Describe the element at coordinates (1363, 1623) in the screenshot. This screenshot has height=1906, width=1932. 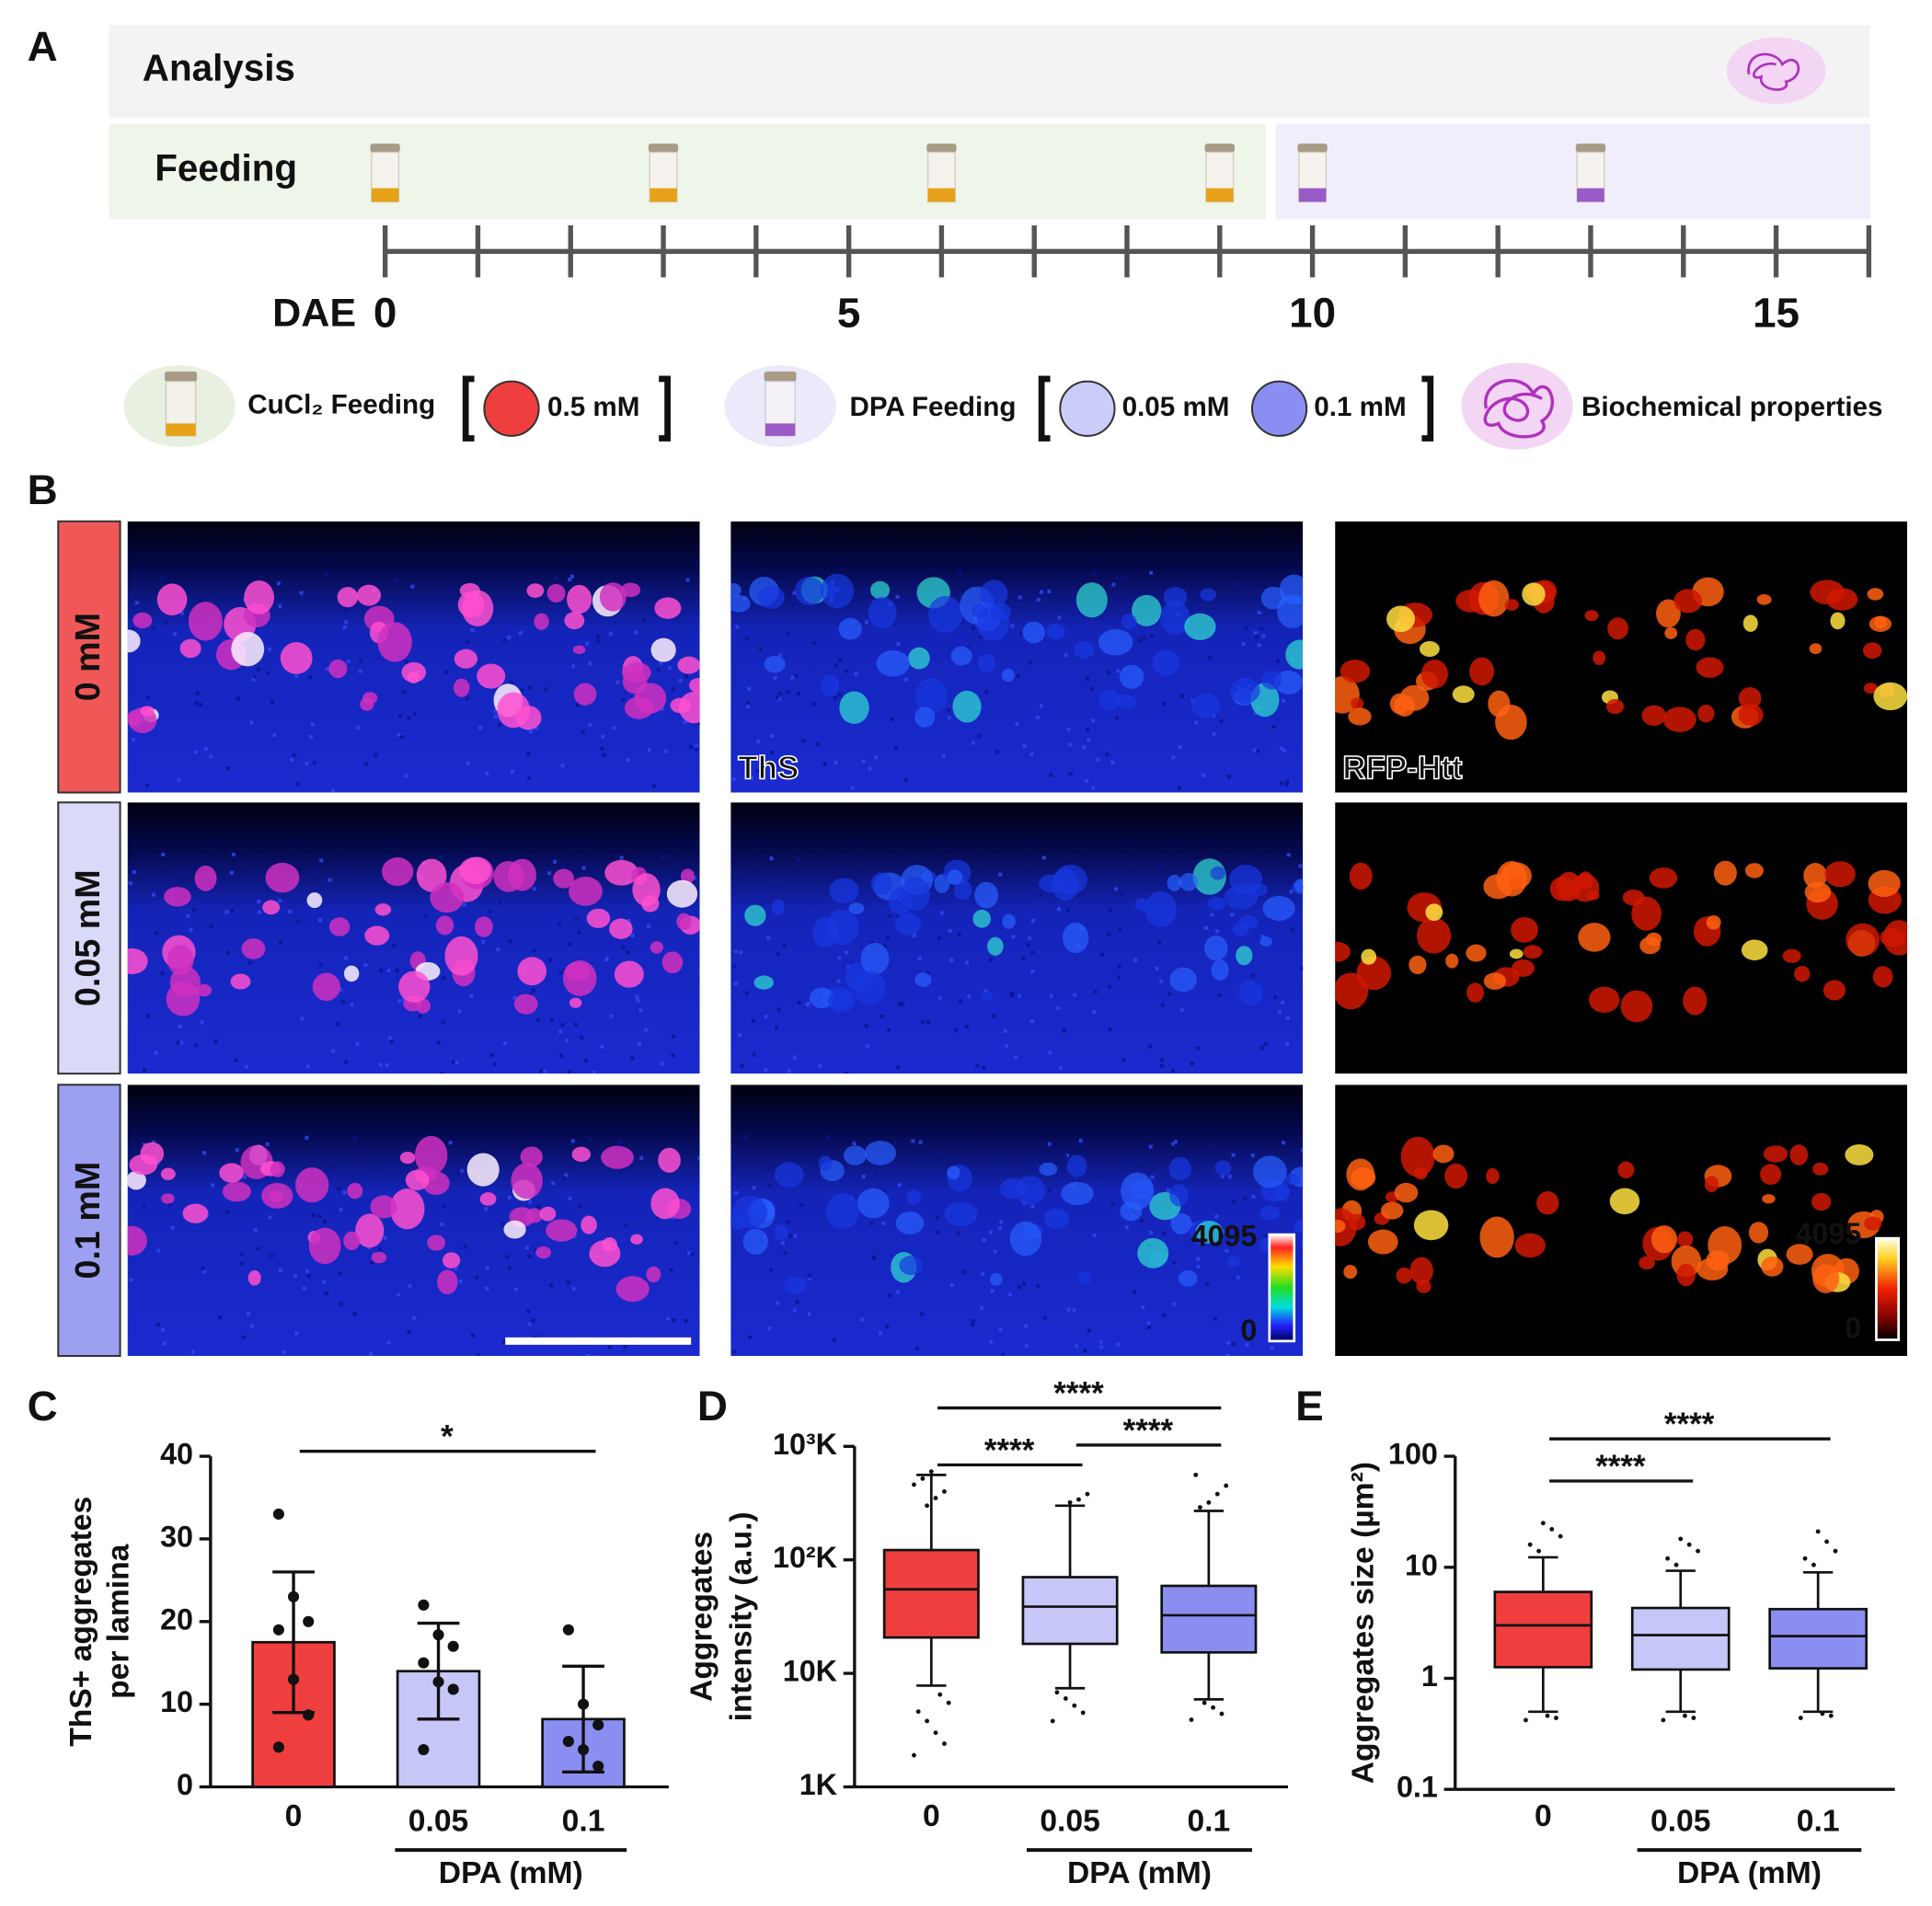
I see `y-axis-label: Aggregates size (µm²)` at that location.